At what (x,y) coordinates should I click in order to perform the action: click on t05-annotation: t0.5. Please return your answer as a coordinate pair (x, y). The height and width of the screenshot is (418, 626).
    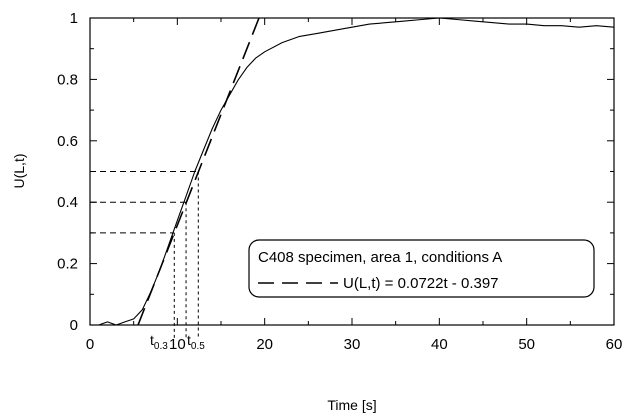
    Looking at the image, I should click on (196, 342).